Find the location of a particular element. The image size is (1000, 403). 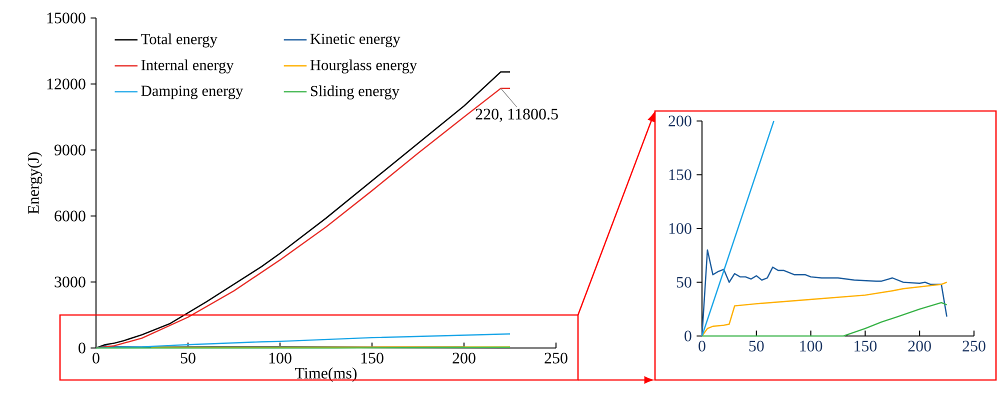

y-tick-label: 3000 is located at coordinates (70, 282).